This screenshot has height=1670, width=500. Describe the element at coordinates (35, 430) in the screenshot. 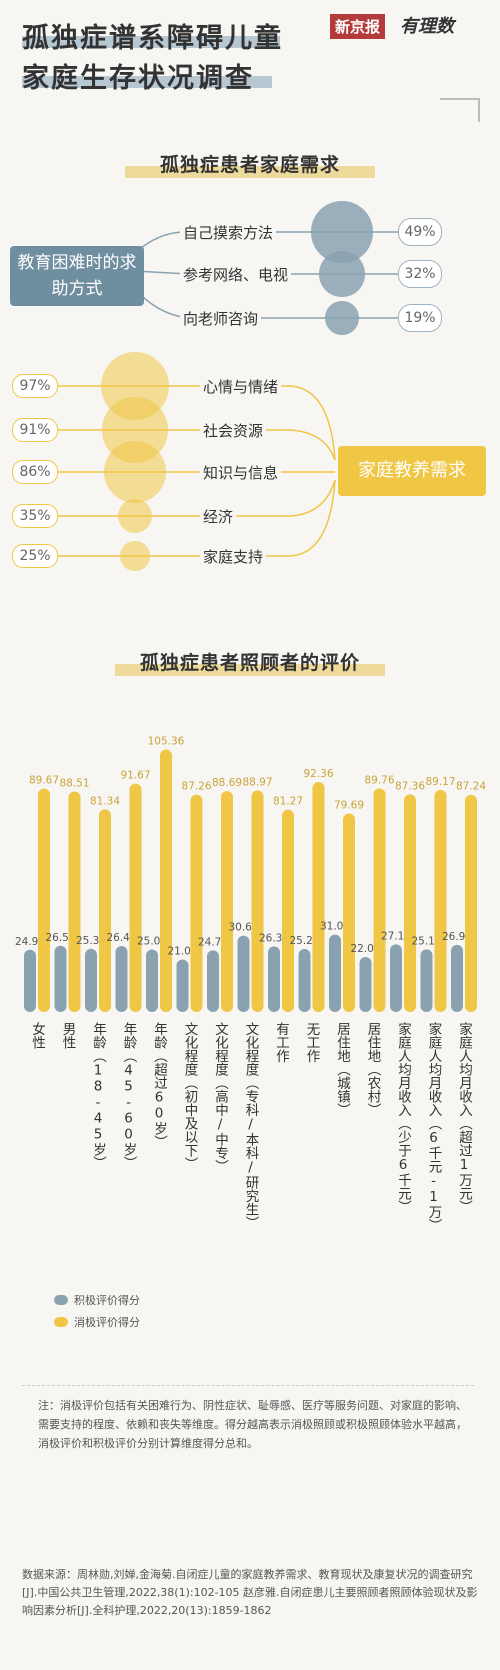

I see `needs-item-pct: 91%` at that location.